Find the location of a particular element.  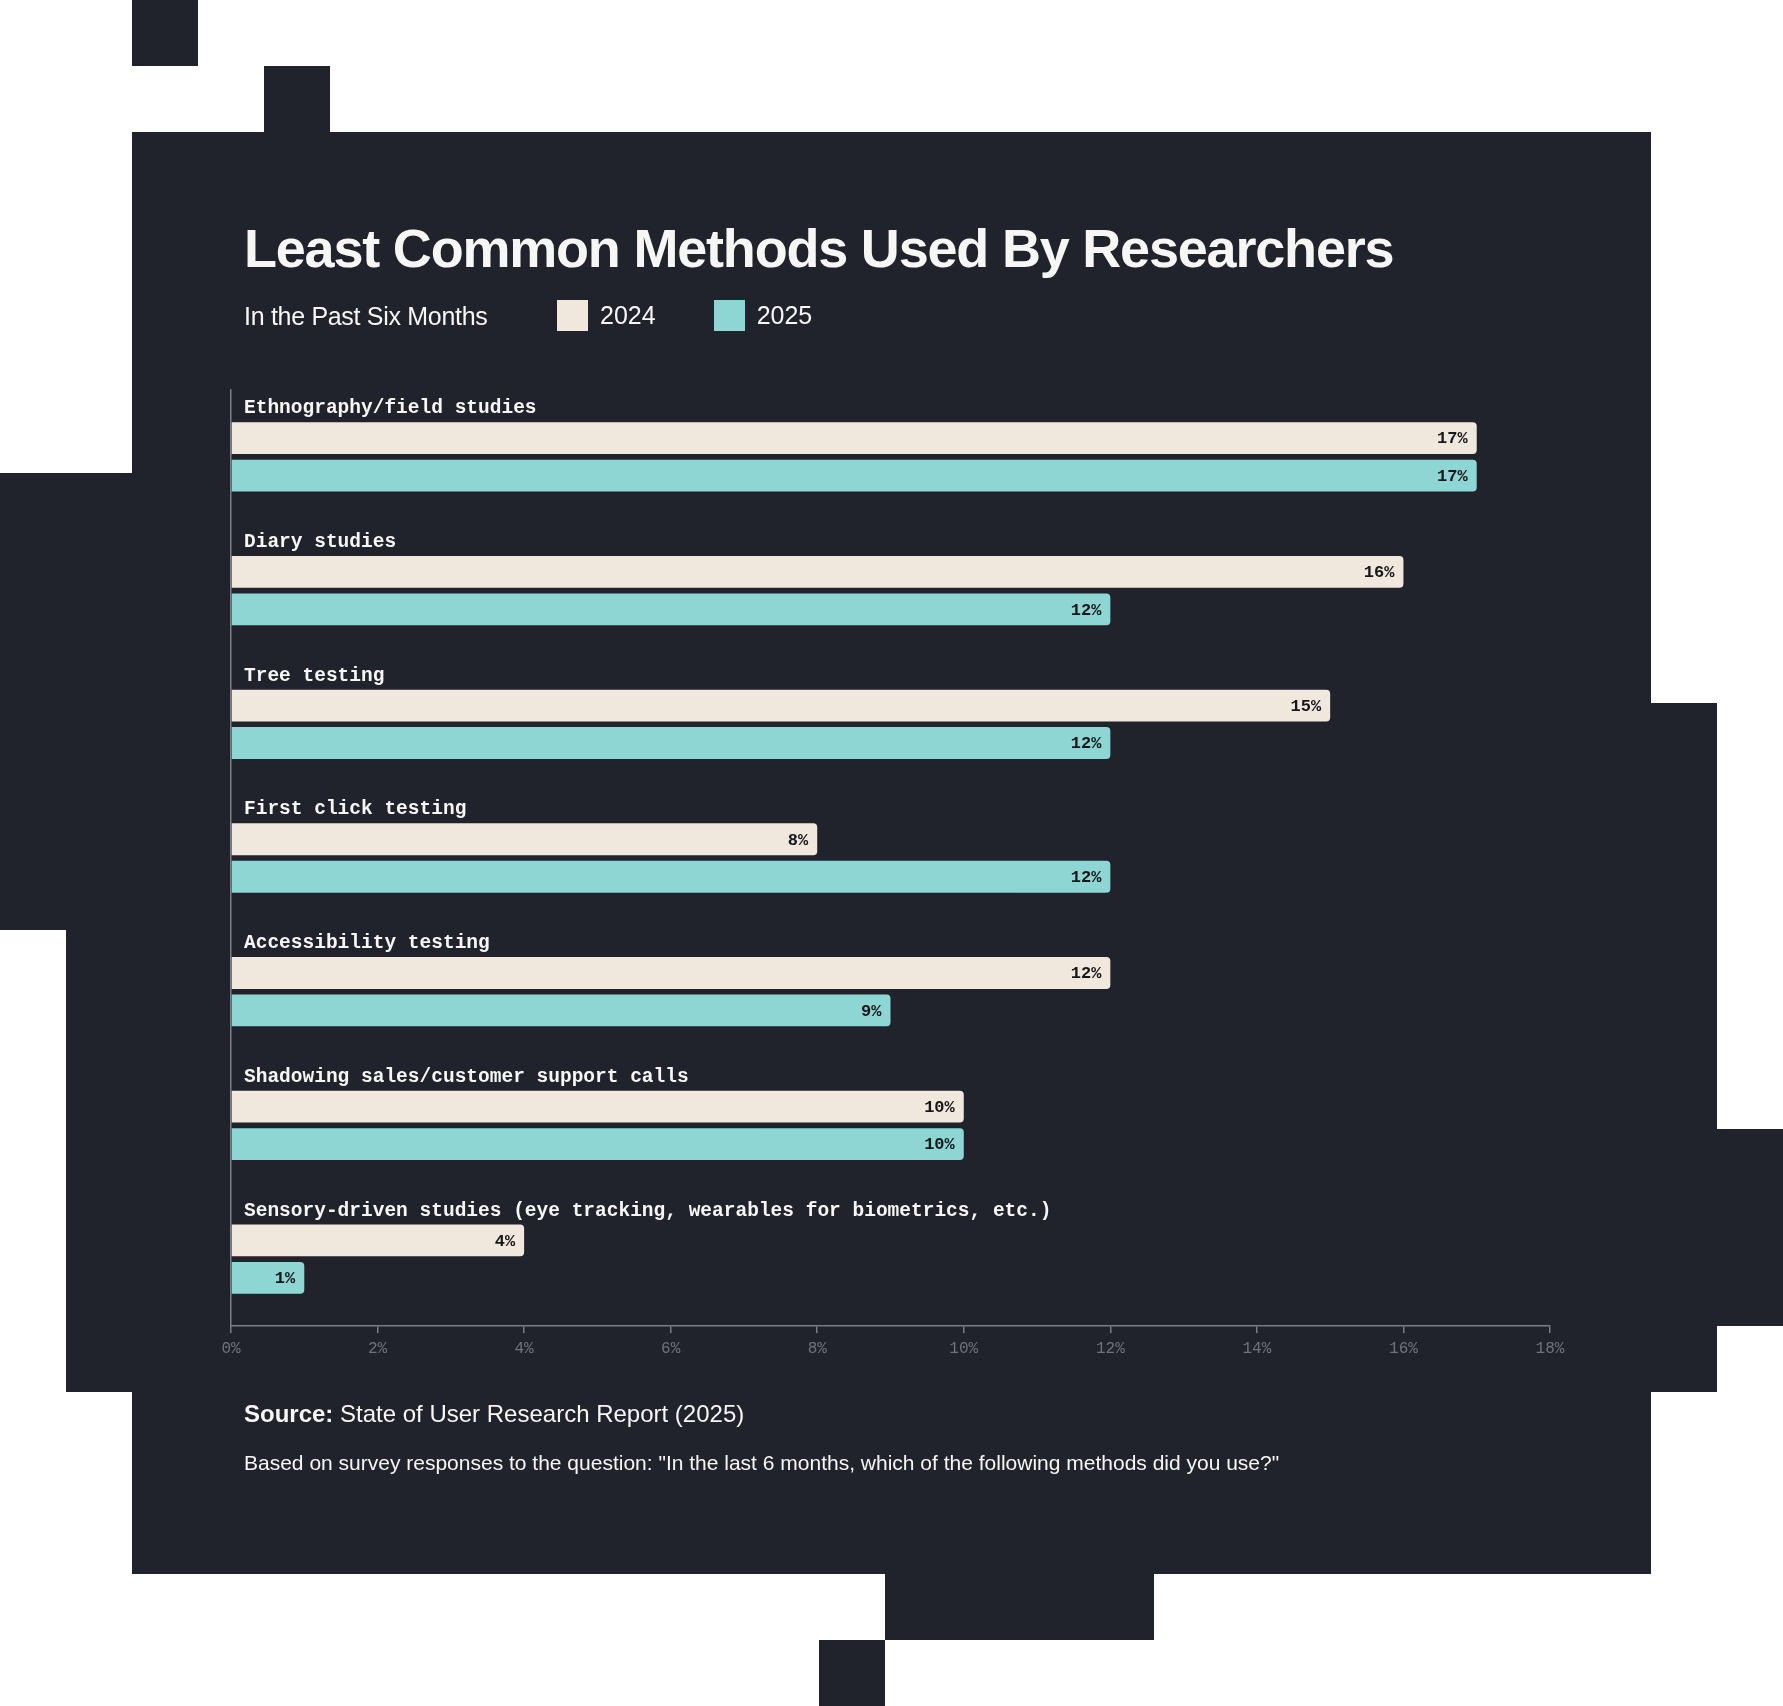

data-label: 8% is located at coordinates (798, 840).